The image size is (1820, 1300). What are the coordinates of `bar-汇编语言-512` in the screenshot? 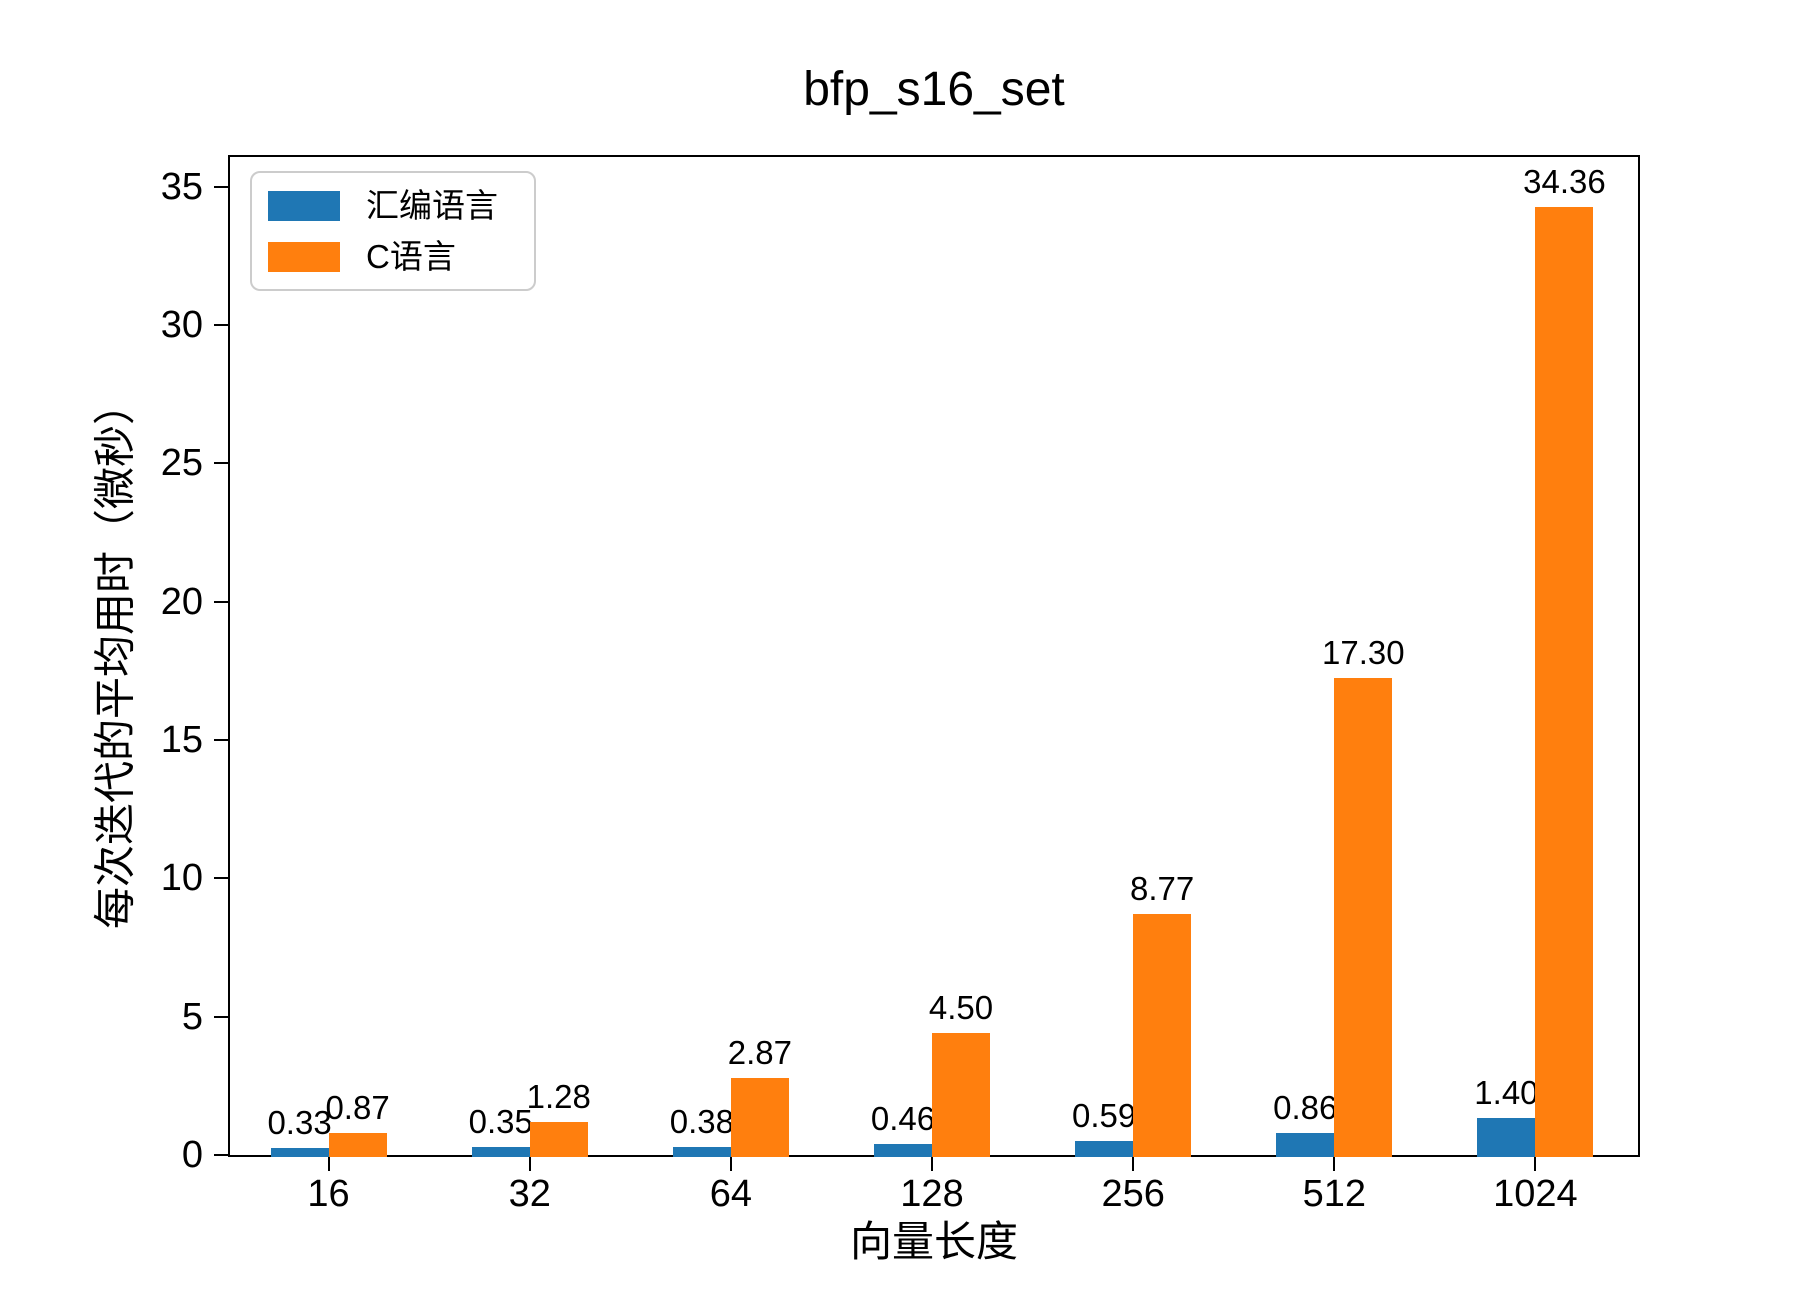 It's located at (1305, 1145).